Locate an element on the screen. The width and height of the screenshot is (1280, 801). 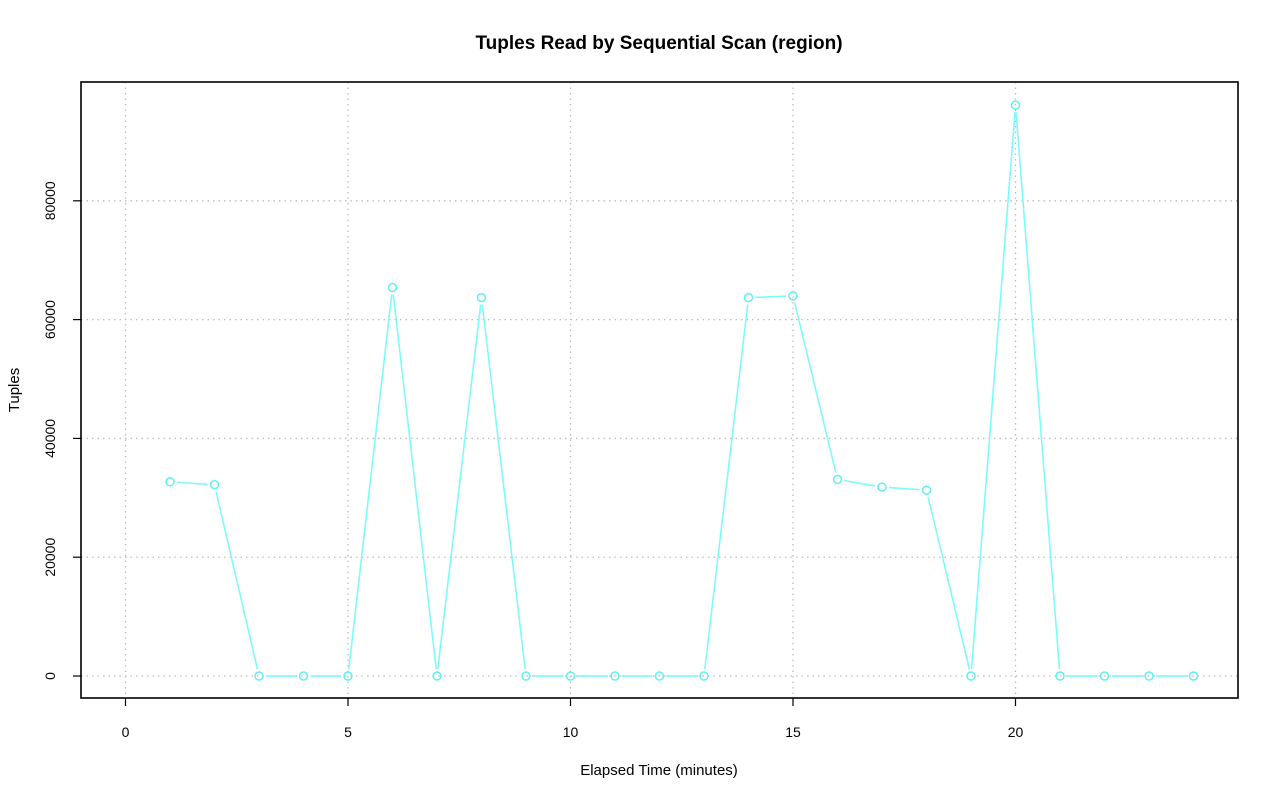
x-tick-label: 5 is located at coordinates (348, 732).